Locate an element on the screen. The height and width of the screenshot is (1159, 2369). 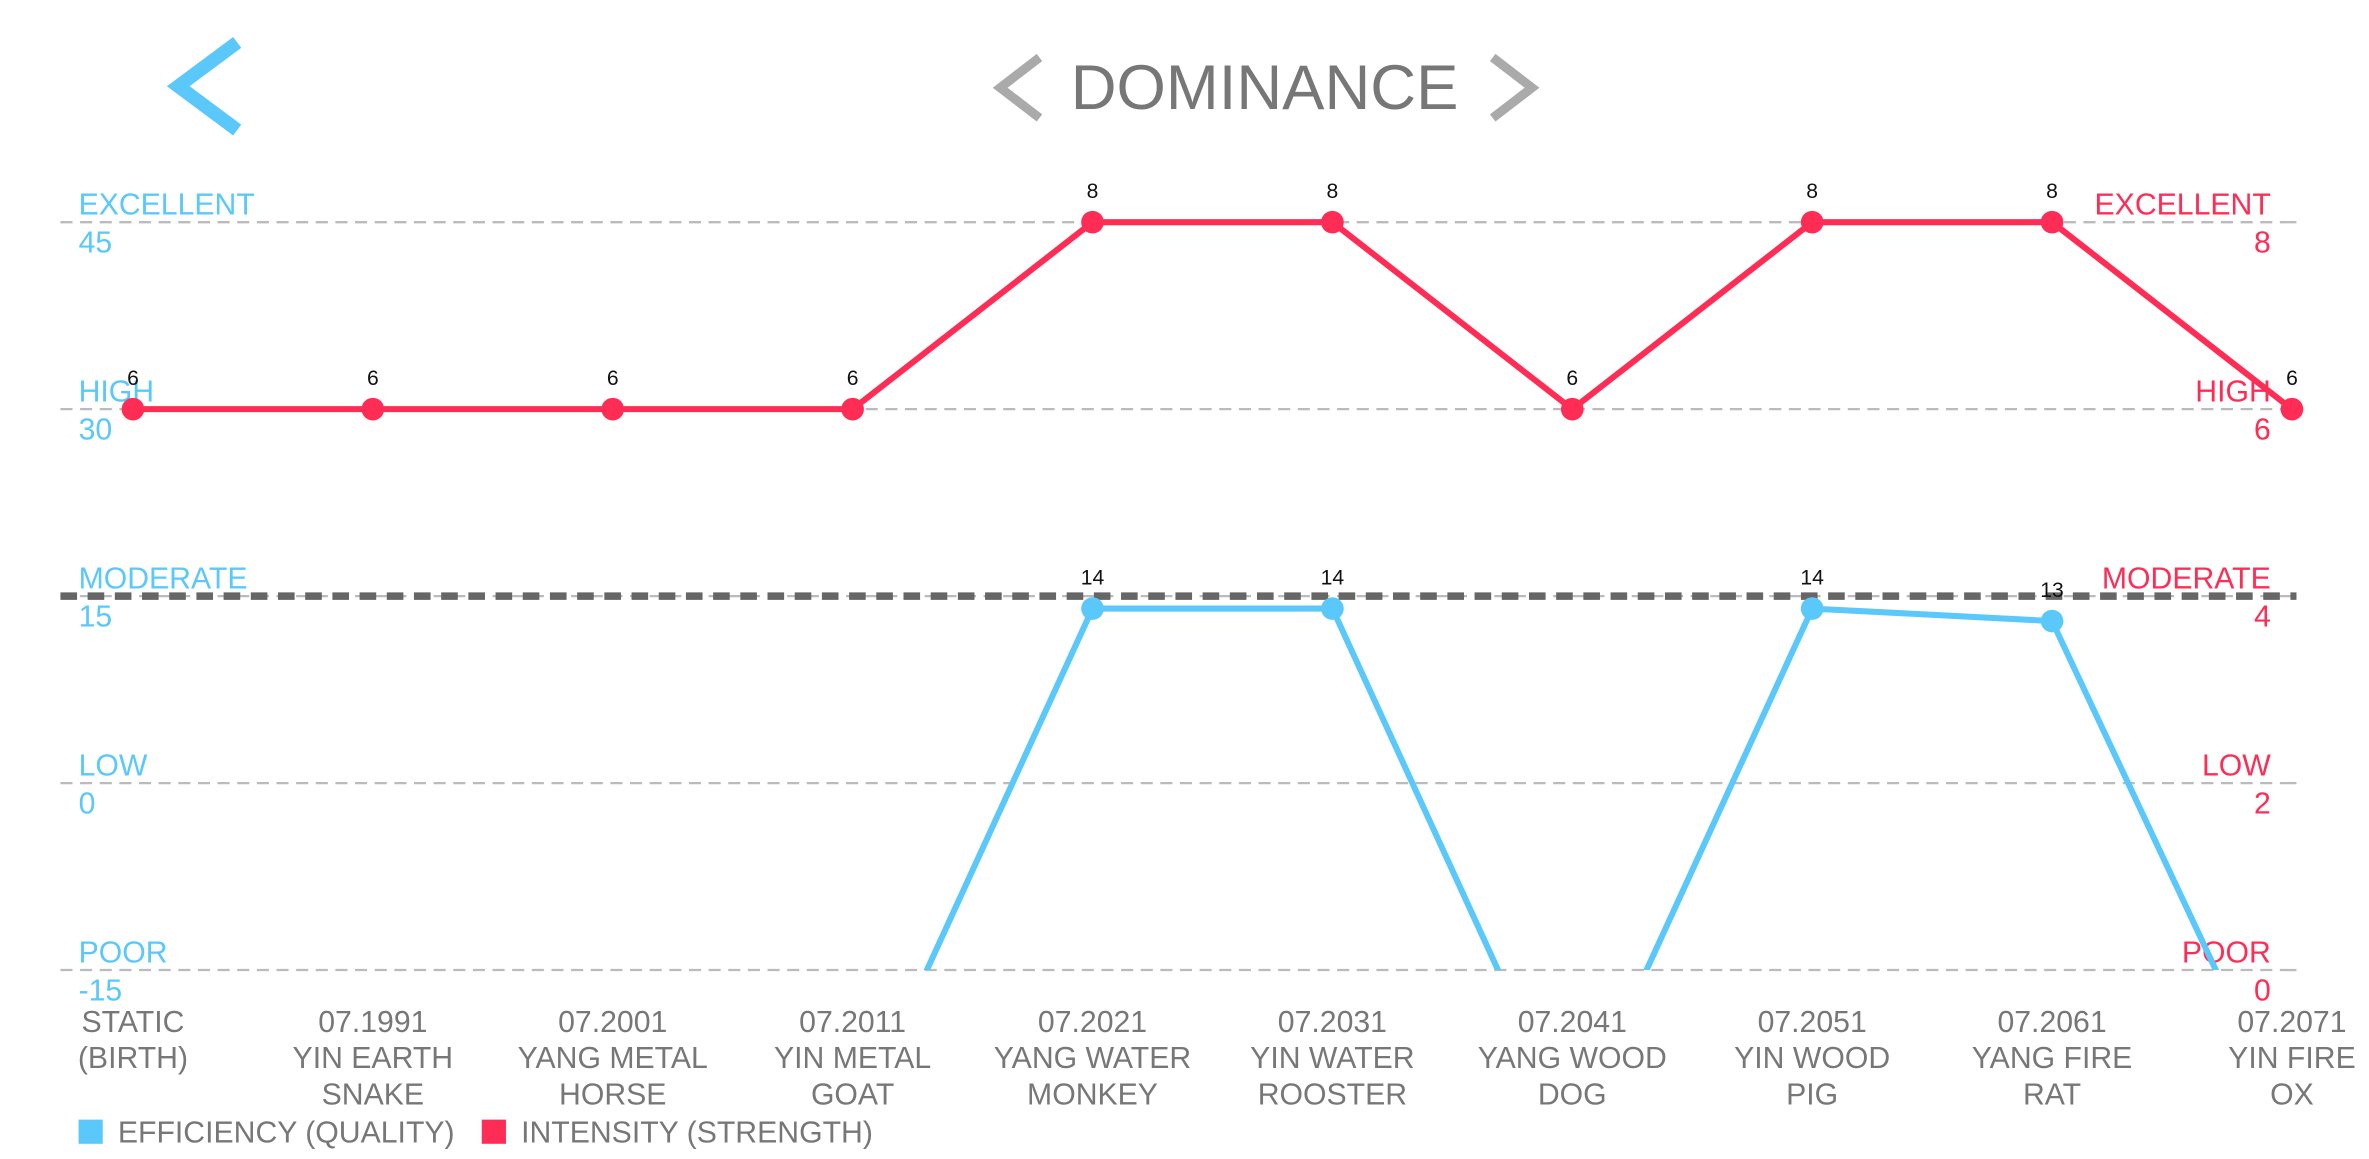
y2-tick-label: 2 is located at coordinates (2262, 803).